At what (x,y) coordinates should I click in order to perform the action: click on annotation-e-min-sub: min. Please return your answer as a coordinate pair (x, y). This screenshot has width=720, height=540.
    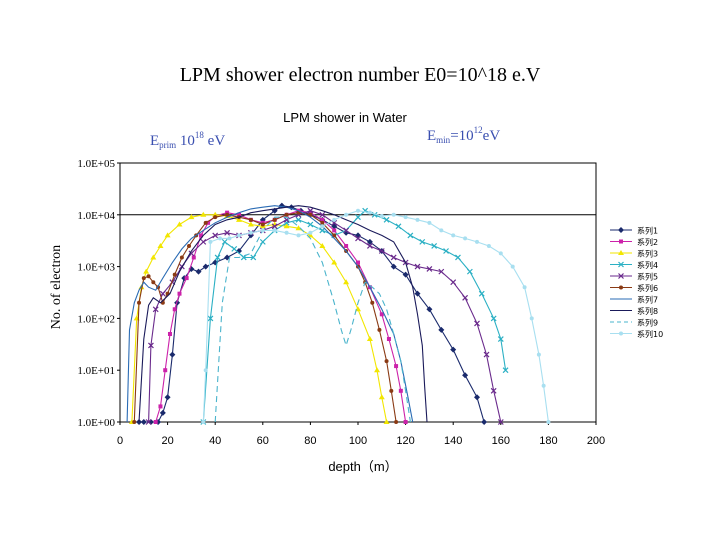
    Looking at the image, I should click on (443, 140).